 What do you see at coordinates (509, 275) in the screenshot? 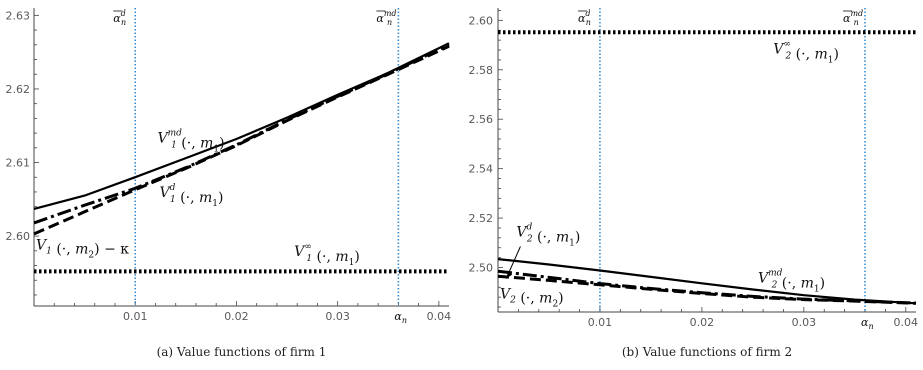
I see `arrow-head` at bounding box center [509, 275].